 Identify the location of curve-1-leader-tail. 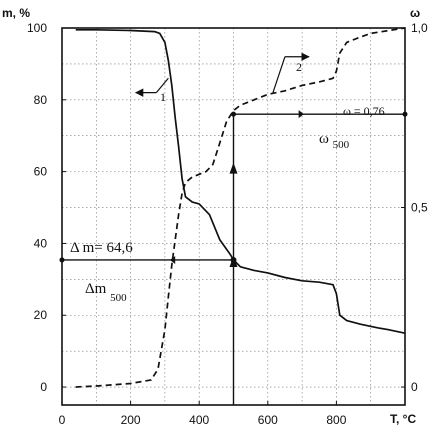
(162, 85).